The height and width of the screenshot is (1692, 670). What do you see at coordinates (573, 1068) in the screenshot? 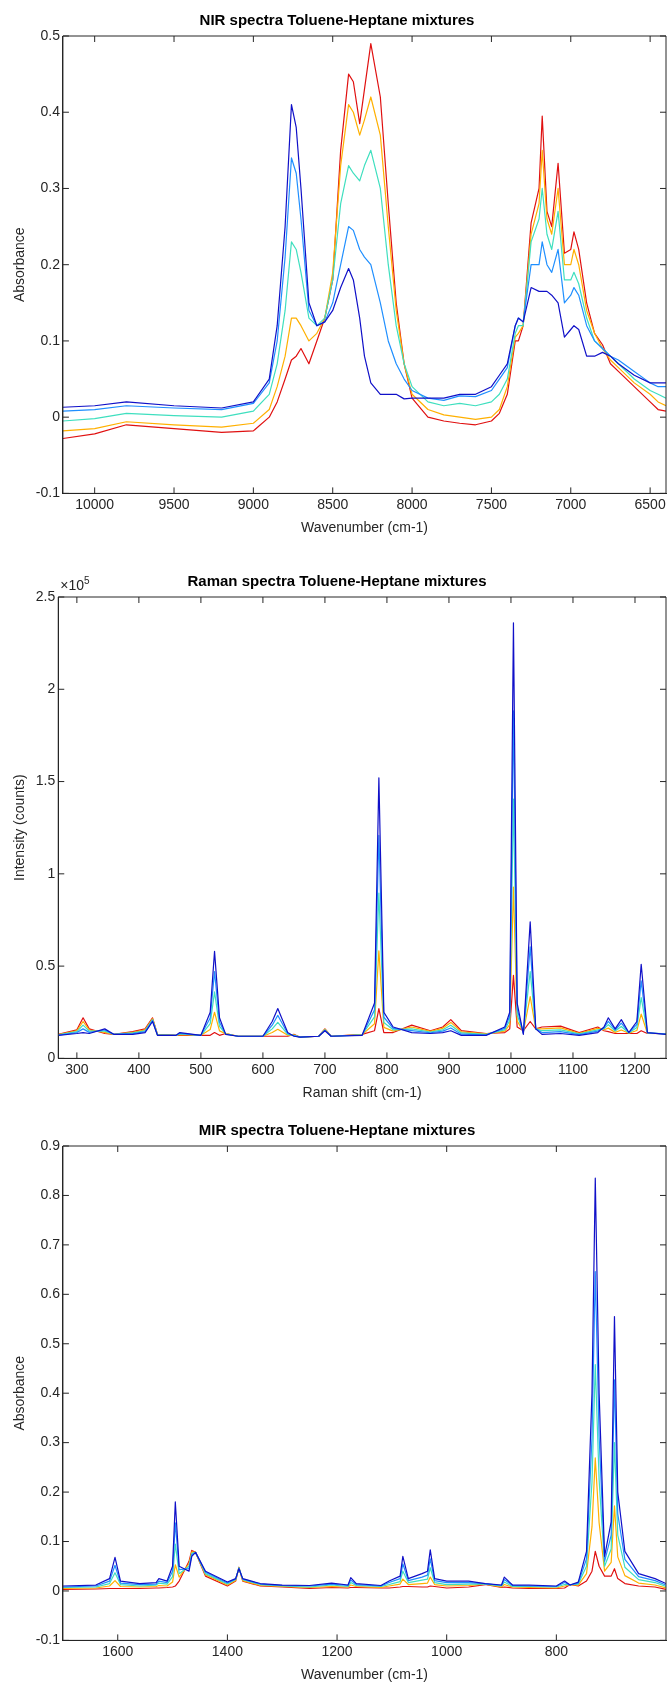
I see `x-tick-label: 1100` at bounding box center [573, 1068].